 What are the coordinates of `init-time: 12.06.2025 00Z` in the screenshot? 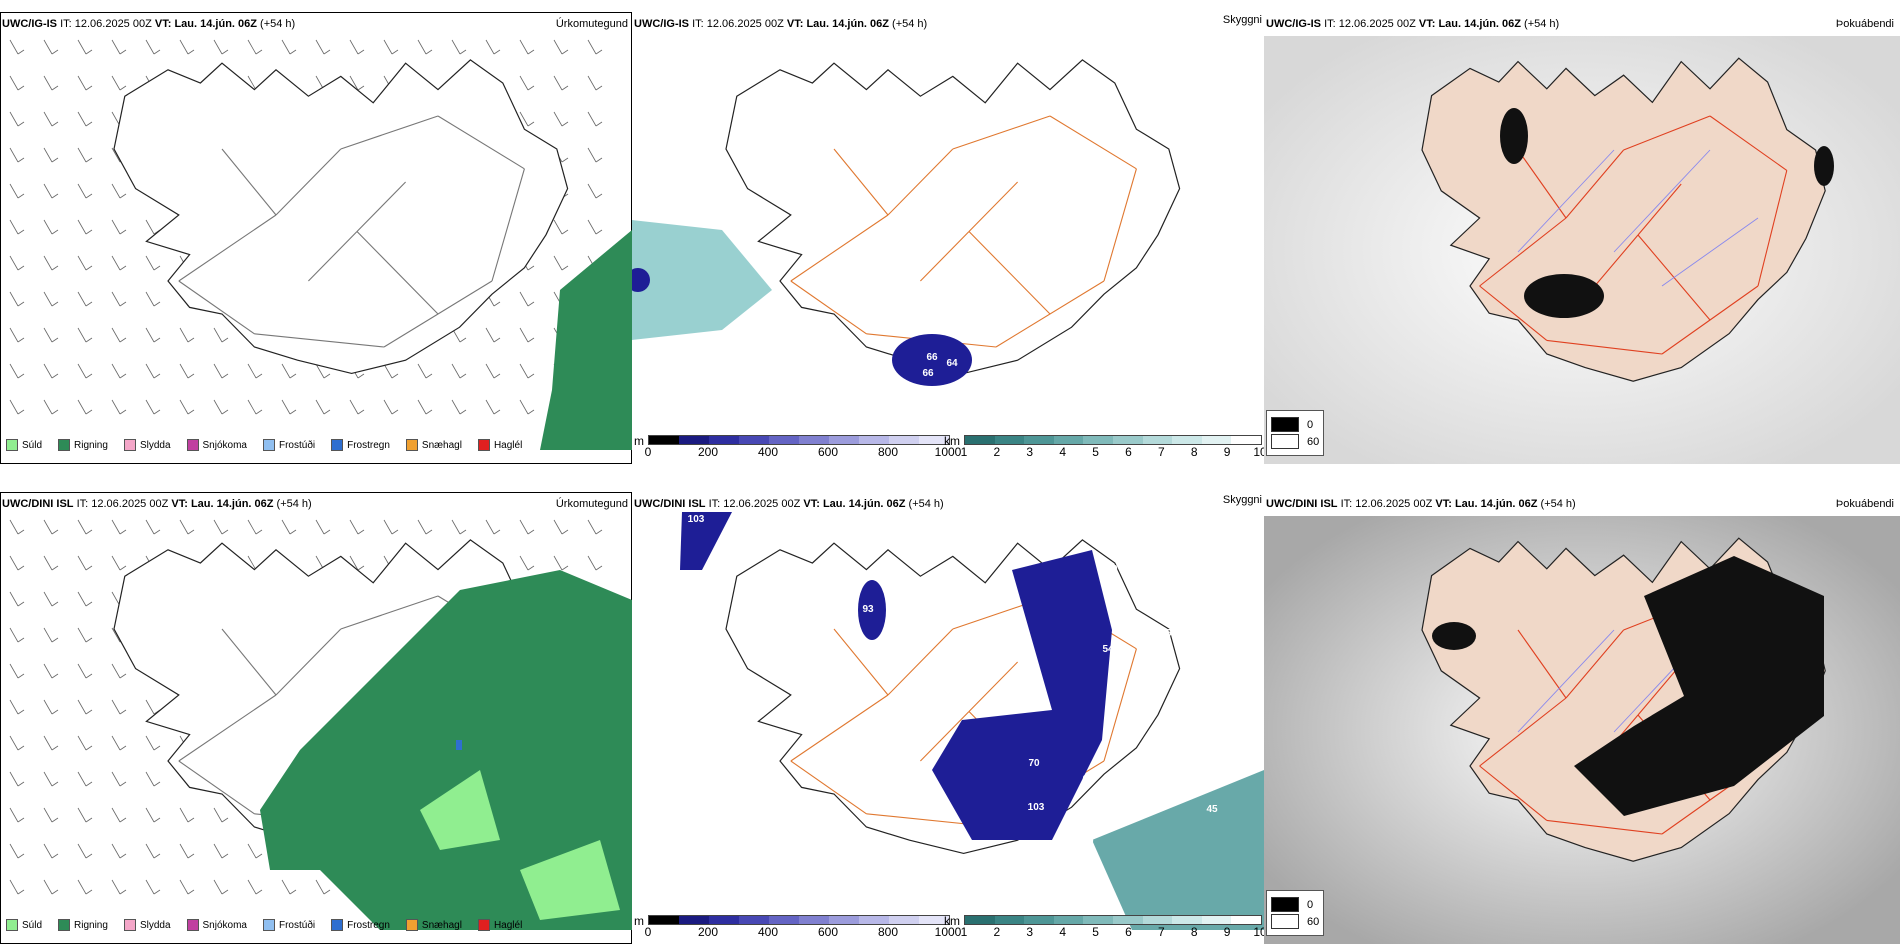 It's located at (1394, 504).